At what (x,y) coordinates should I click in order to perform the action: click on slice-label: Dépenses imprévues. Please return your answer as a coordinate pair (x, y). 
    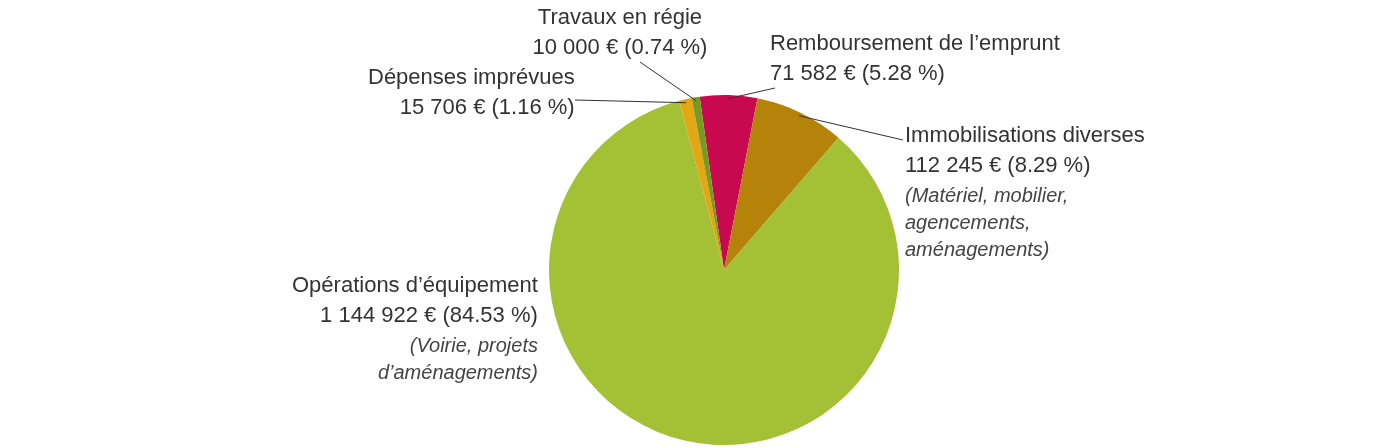
    Looking at the image, I should click on (471, 77).